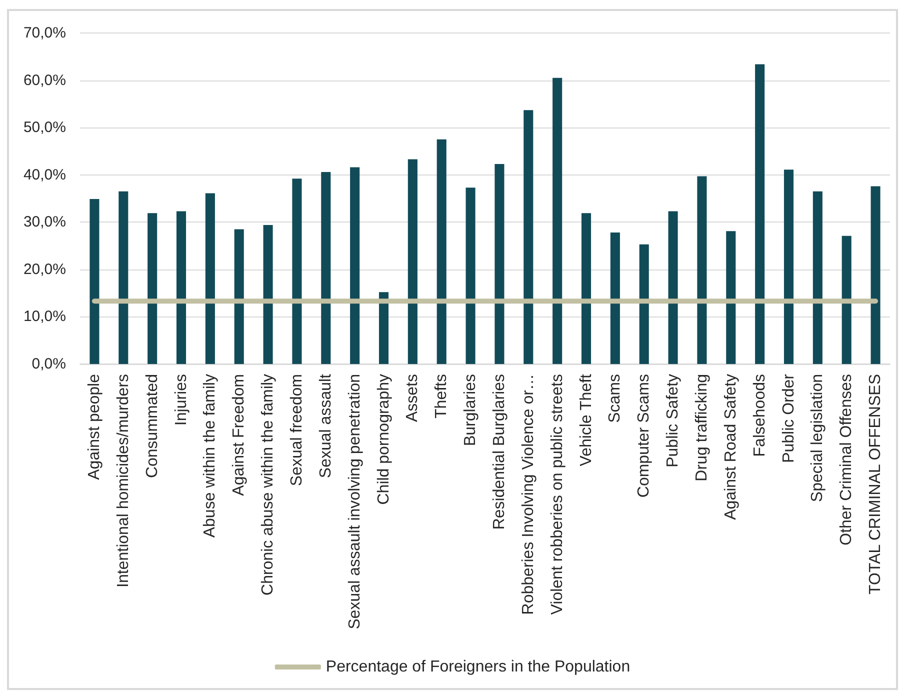 Image resolution: width=905 pixels, height=697 pixels. What do you see at coordinates (644, 436) in the screenshot?
I see `x-tick-label: Computer Scams` at bounding box center [644, 436].